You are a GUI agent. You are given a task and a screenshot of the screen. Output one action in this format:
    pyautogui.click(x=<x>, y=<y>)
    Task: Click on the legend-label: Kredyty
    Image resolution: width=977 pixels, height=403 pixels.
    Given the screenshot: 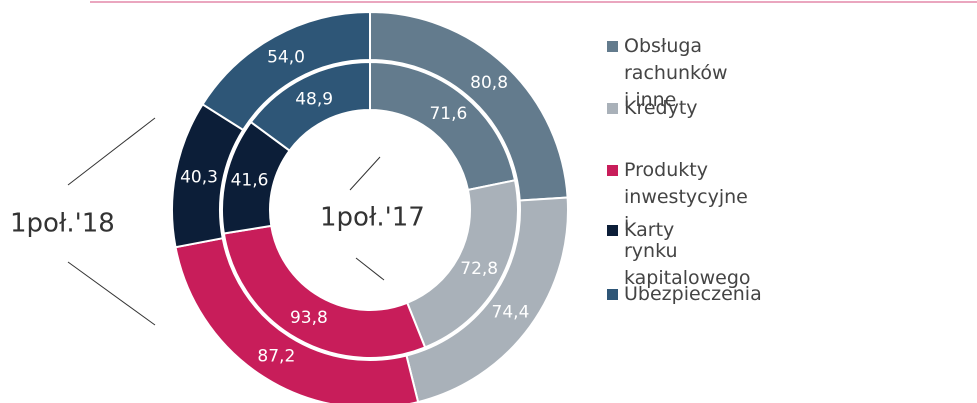 What is the action you would take?
    pyautogui.click(x=661, y=108)
    